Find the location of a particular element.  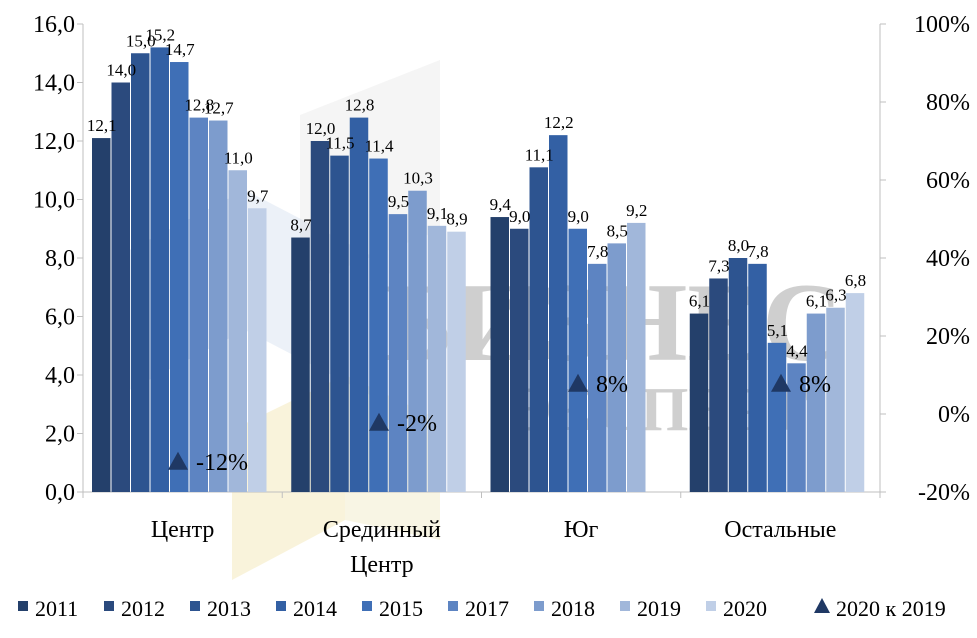

bar-value-label: 4,4 is located at coordinates (797, 350).